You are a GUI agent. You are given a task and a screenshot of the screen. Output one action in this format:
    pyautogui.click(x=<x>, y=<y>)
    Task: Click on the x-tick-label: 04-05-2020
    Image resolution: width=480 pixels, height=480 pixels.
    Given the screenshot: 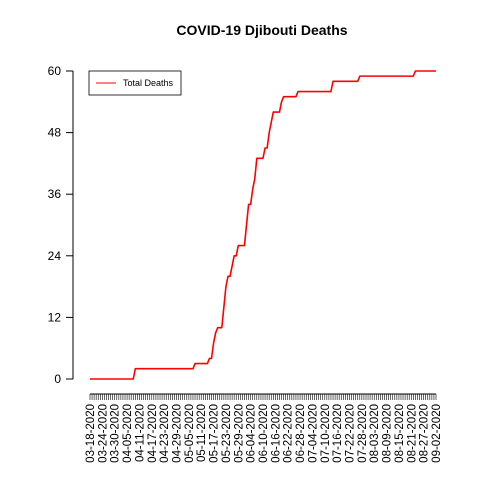 What is the action you would take?
    pyautogui.click(x=128, y=433)
    